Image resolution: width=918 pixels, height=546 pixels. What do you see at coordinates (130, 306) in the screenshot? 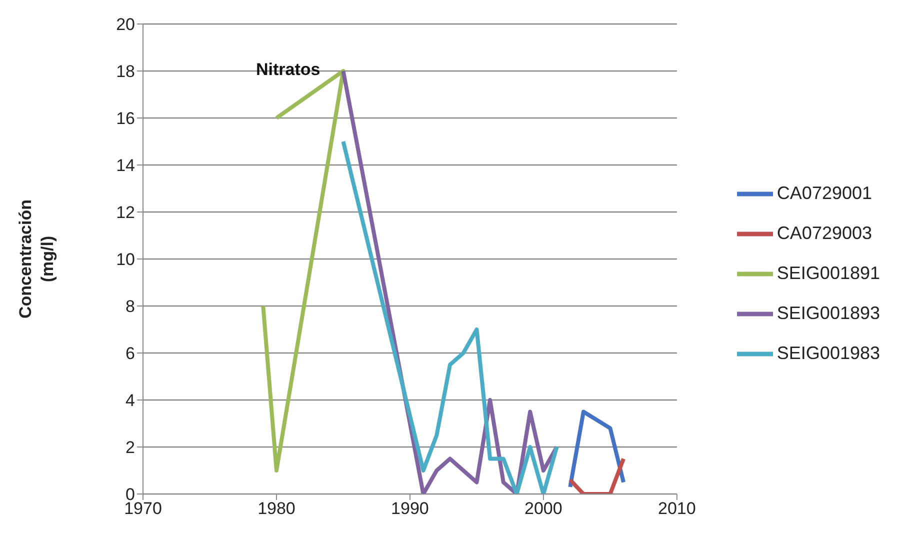
I see `y-tick-label: 8` at bounding box center [130, 306].